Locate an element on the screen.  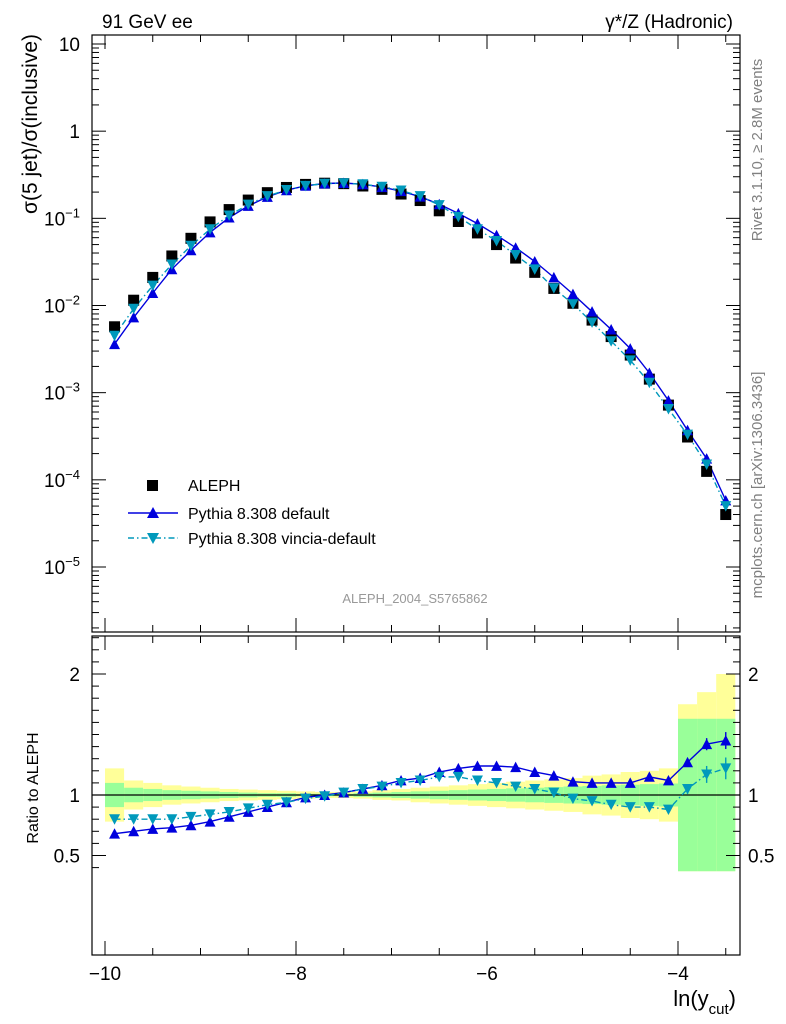
ratio-line-vincia is located at coordinates (420, 793).